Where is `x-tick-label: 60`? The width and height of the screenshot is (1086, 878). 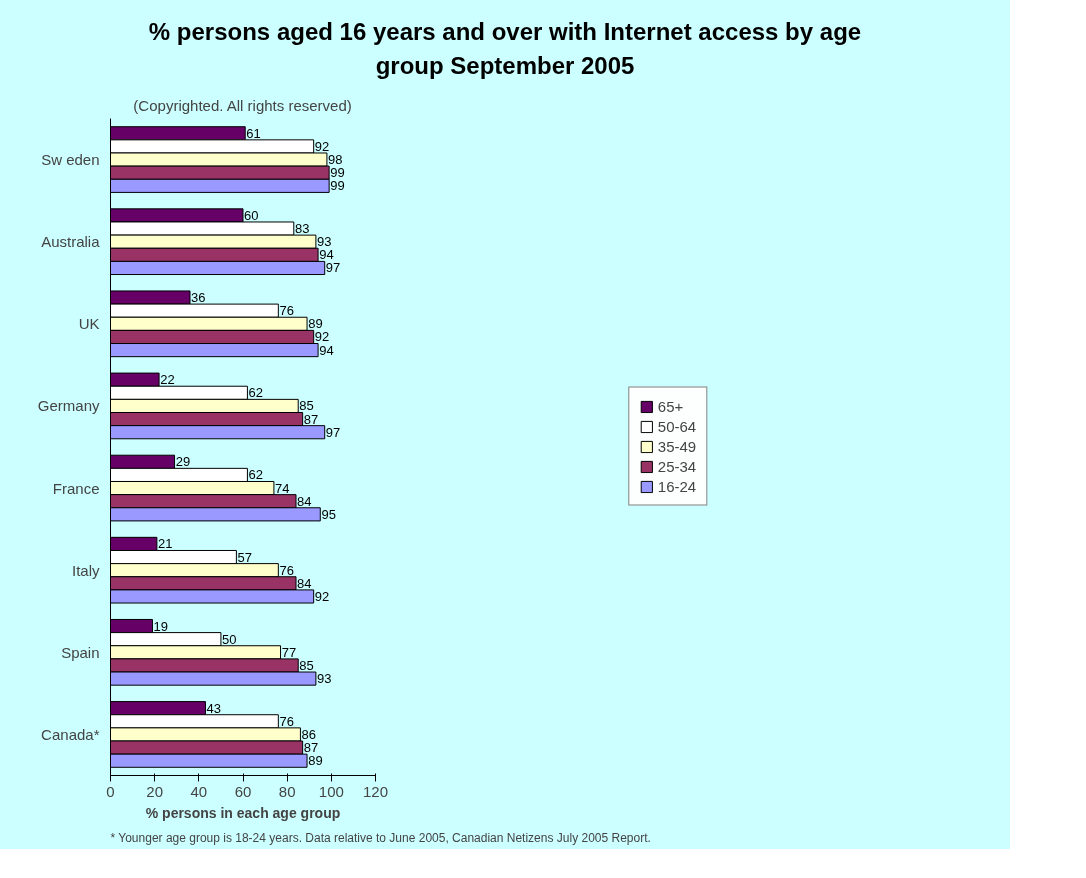 x-tick-label: 60 is located at coordinates (243, 791).